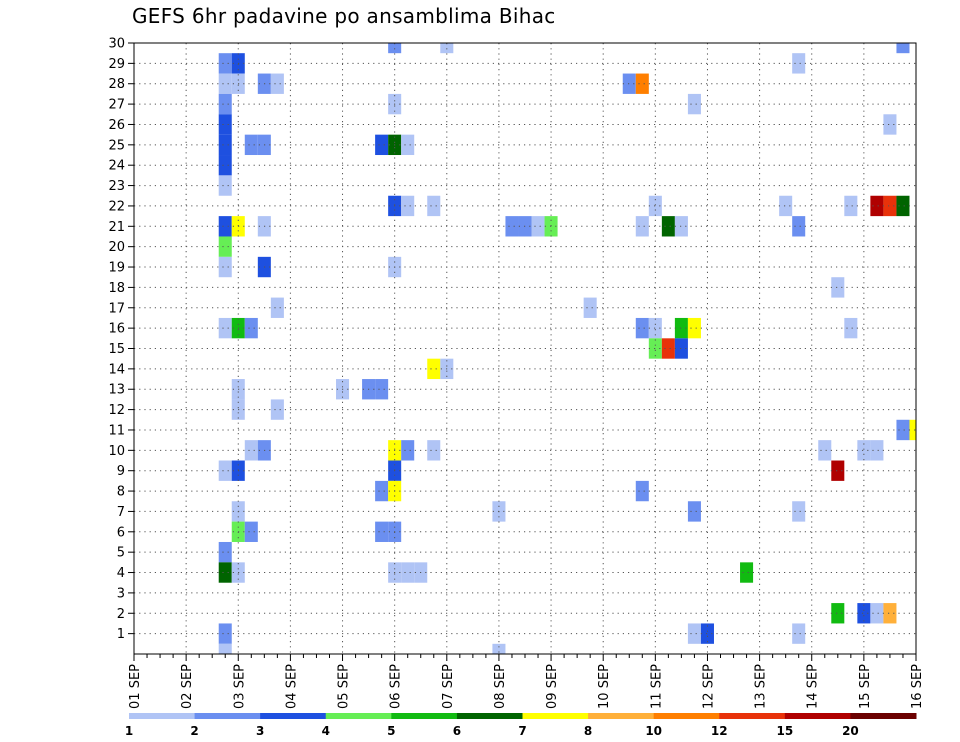  I want to click on y-tick-label: 25, so click(116, 145).